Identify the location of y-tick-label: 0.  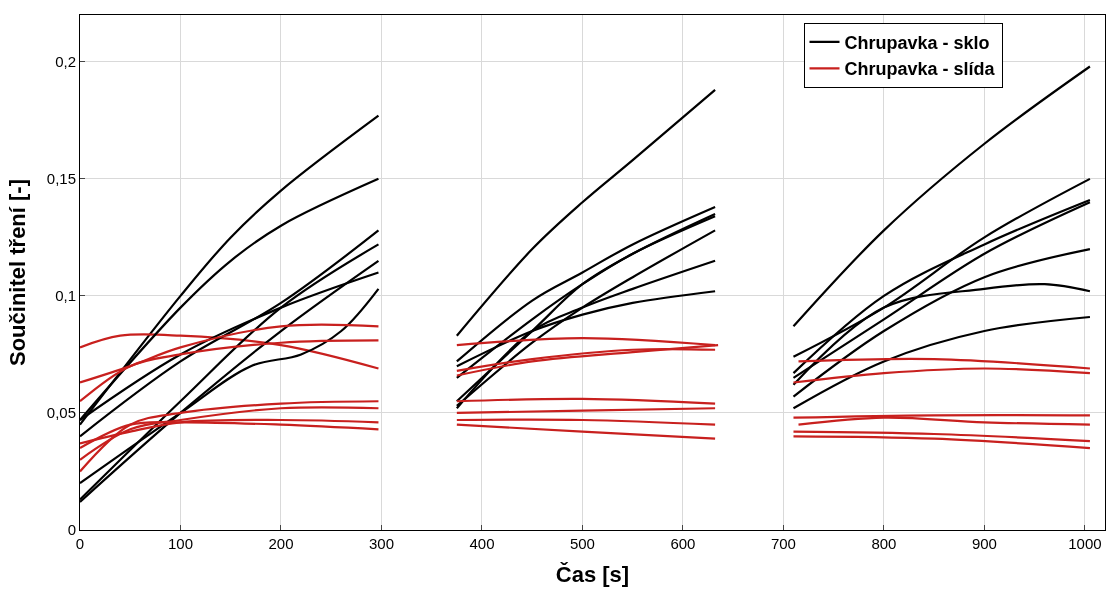
(71, 530).